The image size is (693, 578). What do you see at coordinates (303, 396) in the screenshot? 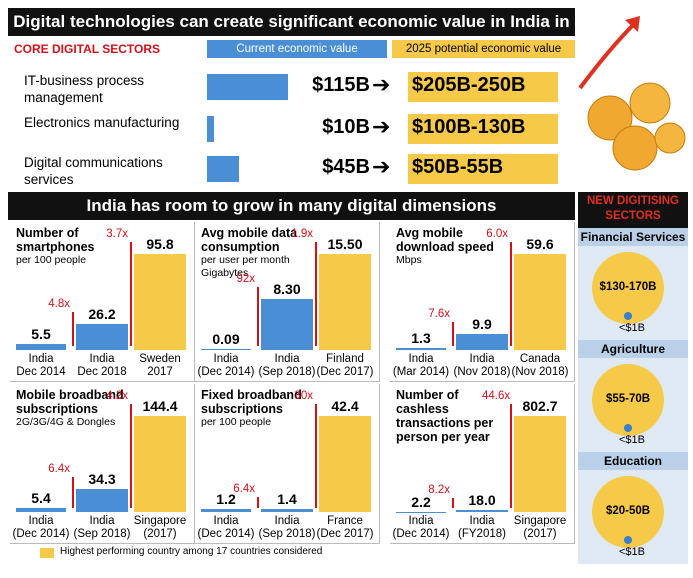
I see `multiplier: 30x` at bounding box center [303, 396].